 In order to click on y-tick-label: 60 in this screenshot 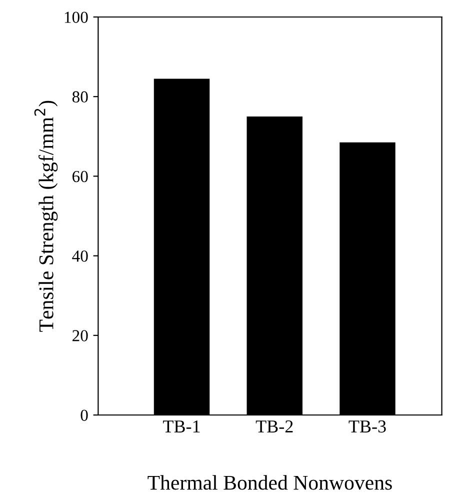, I will do `click(80, 176)`.